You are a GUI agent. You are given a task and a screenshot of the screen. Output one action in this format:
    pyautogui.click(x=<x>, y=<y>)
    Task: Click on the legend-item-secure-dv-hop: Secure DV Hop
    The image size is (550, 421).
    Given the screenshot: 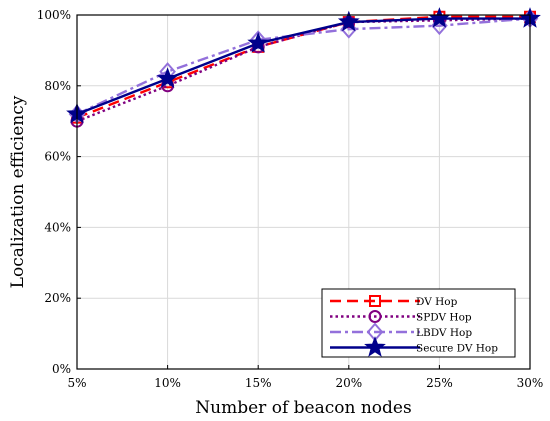 What is the action you would take?
    pyautogui.click(x=414, y=346)
    